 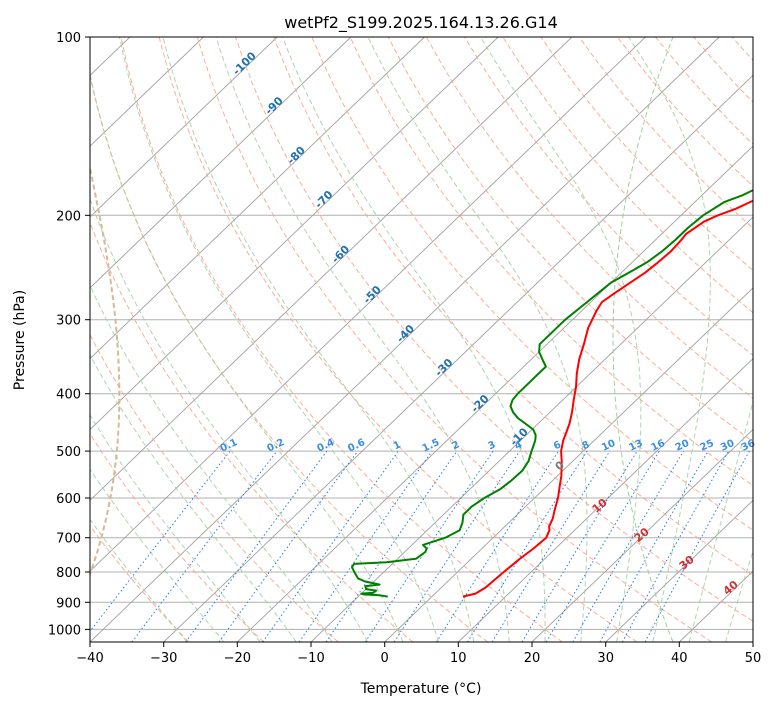 I want to click on y-tick-label: 300, so click(x=68, y=321).